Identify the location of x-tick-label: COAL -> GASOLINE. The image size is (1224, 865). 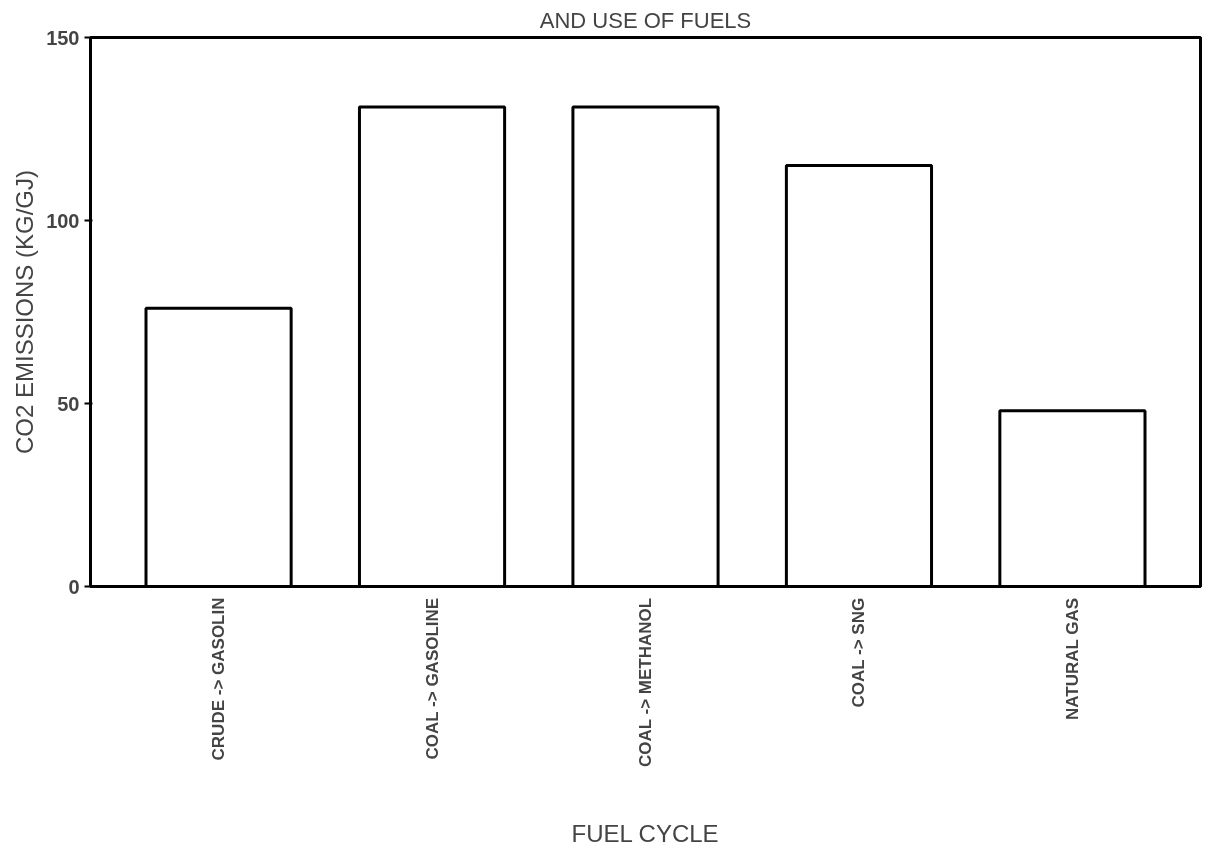
(432, 678).